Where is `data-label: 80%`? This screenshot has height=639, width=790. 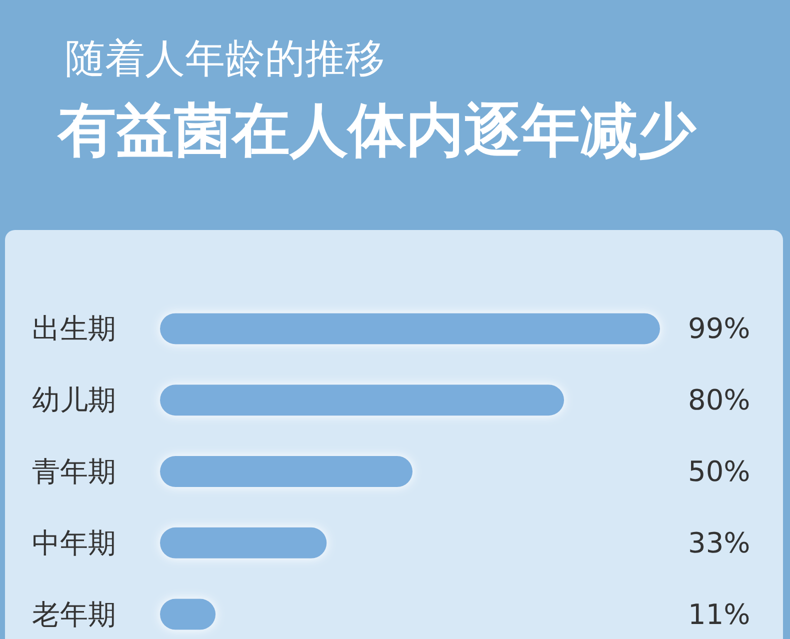
data-label: 80% is located at coordinates (719, 400).